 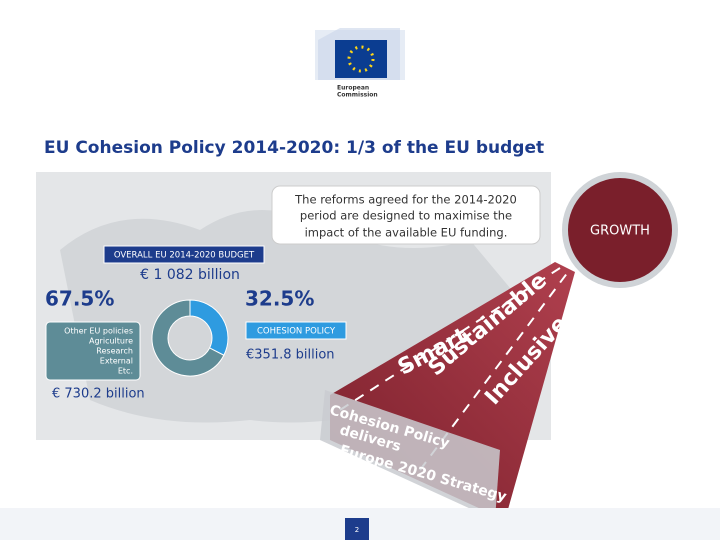 I want to click on budget-total: € 1 082 billion, so click(x=190, y=275).